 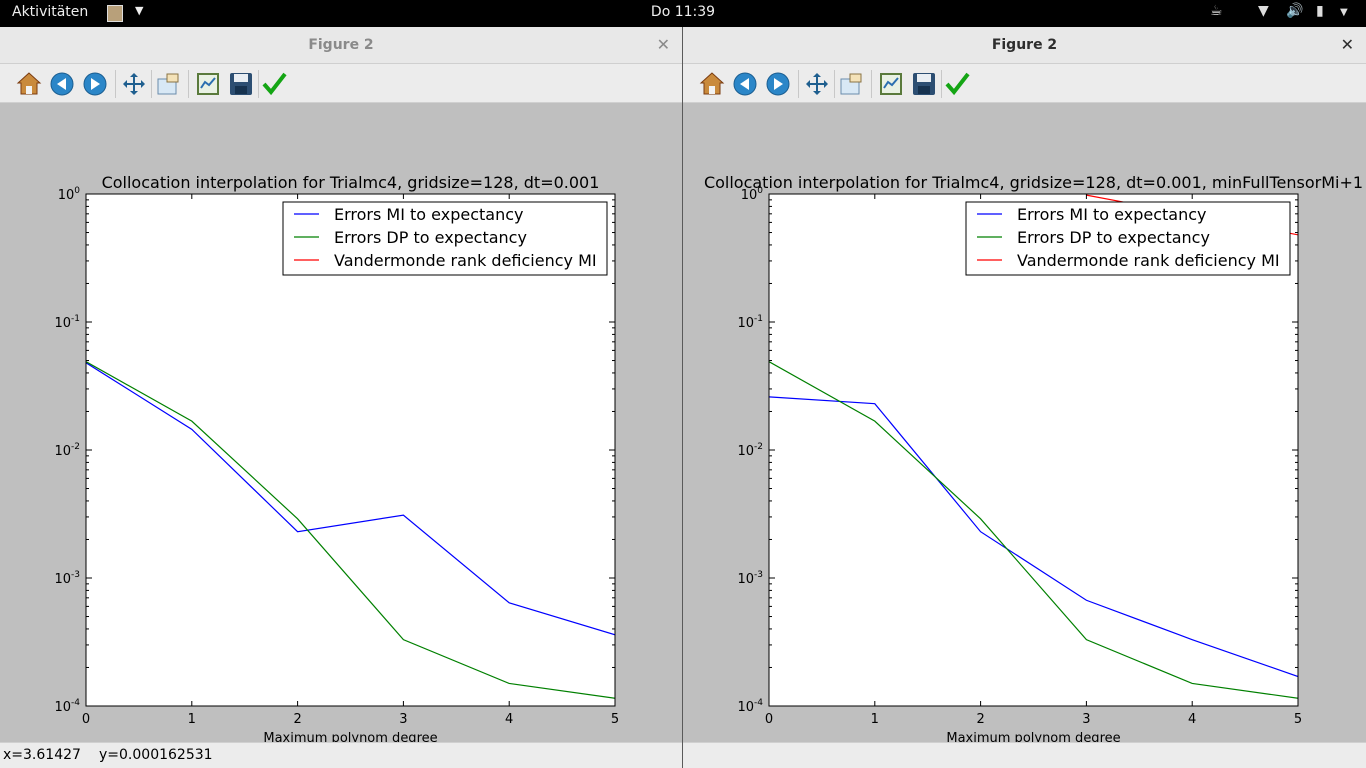 I want to click on activities-button: Aktivitäten, so click(x=50, y=12).